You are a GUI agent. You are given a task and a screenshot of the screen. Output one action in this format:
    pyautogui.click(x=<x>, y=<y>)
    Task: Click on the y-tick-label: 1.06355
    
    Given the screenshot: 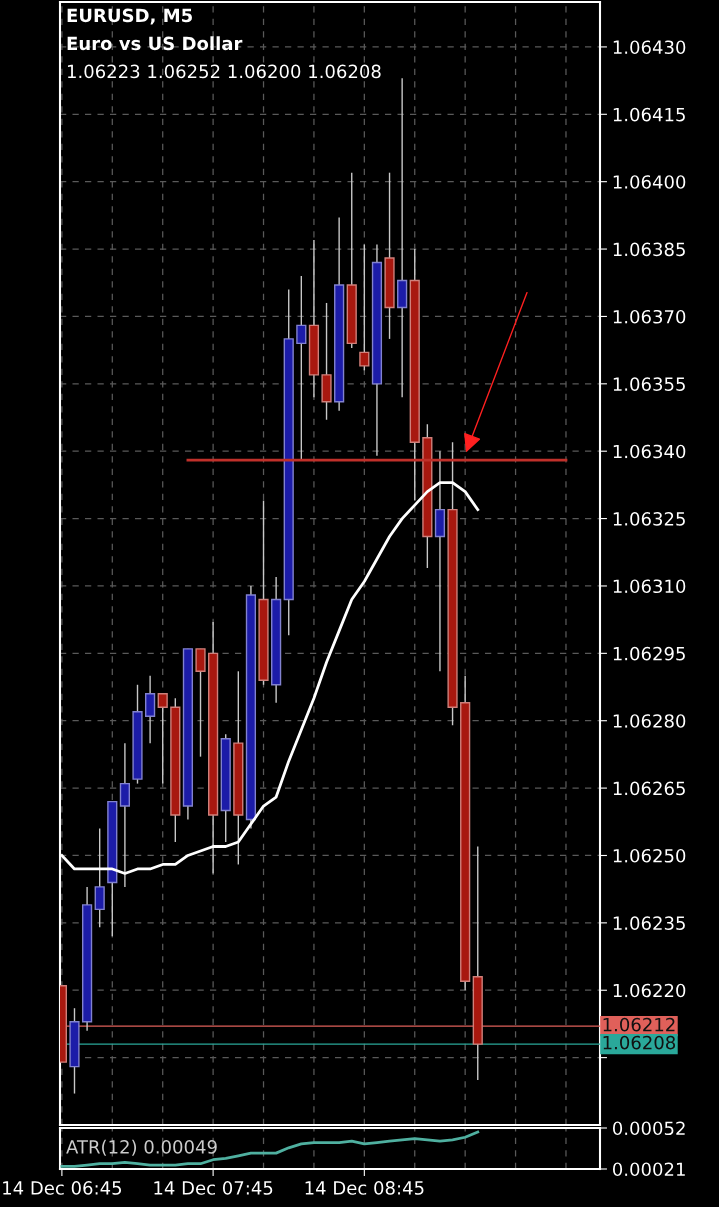 What is the action you would take?
    pyautogui.click(x=649, y=384)
    